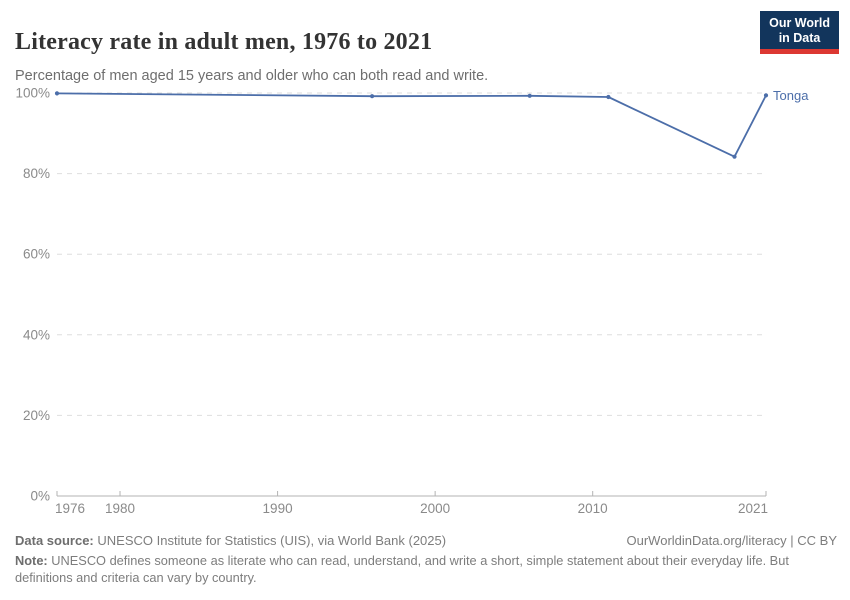  Describe the element at coordinates (799, 38) in the screenshot. I see `owid-logo-line2: in Data` at that location.